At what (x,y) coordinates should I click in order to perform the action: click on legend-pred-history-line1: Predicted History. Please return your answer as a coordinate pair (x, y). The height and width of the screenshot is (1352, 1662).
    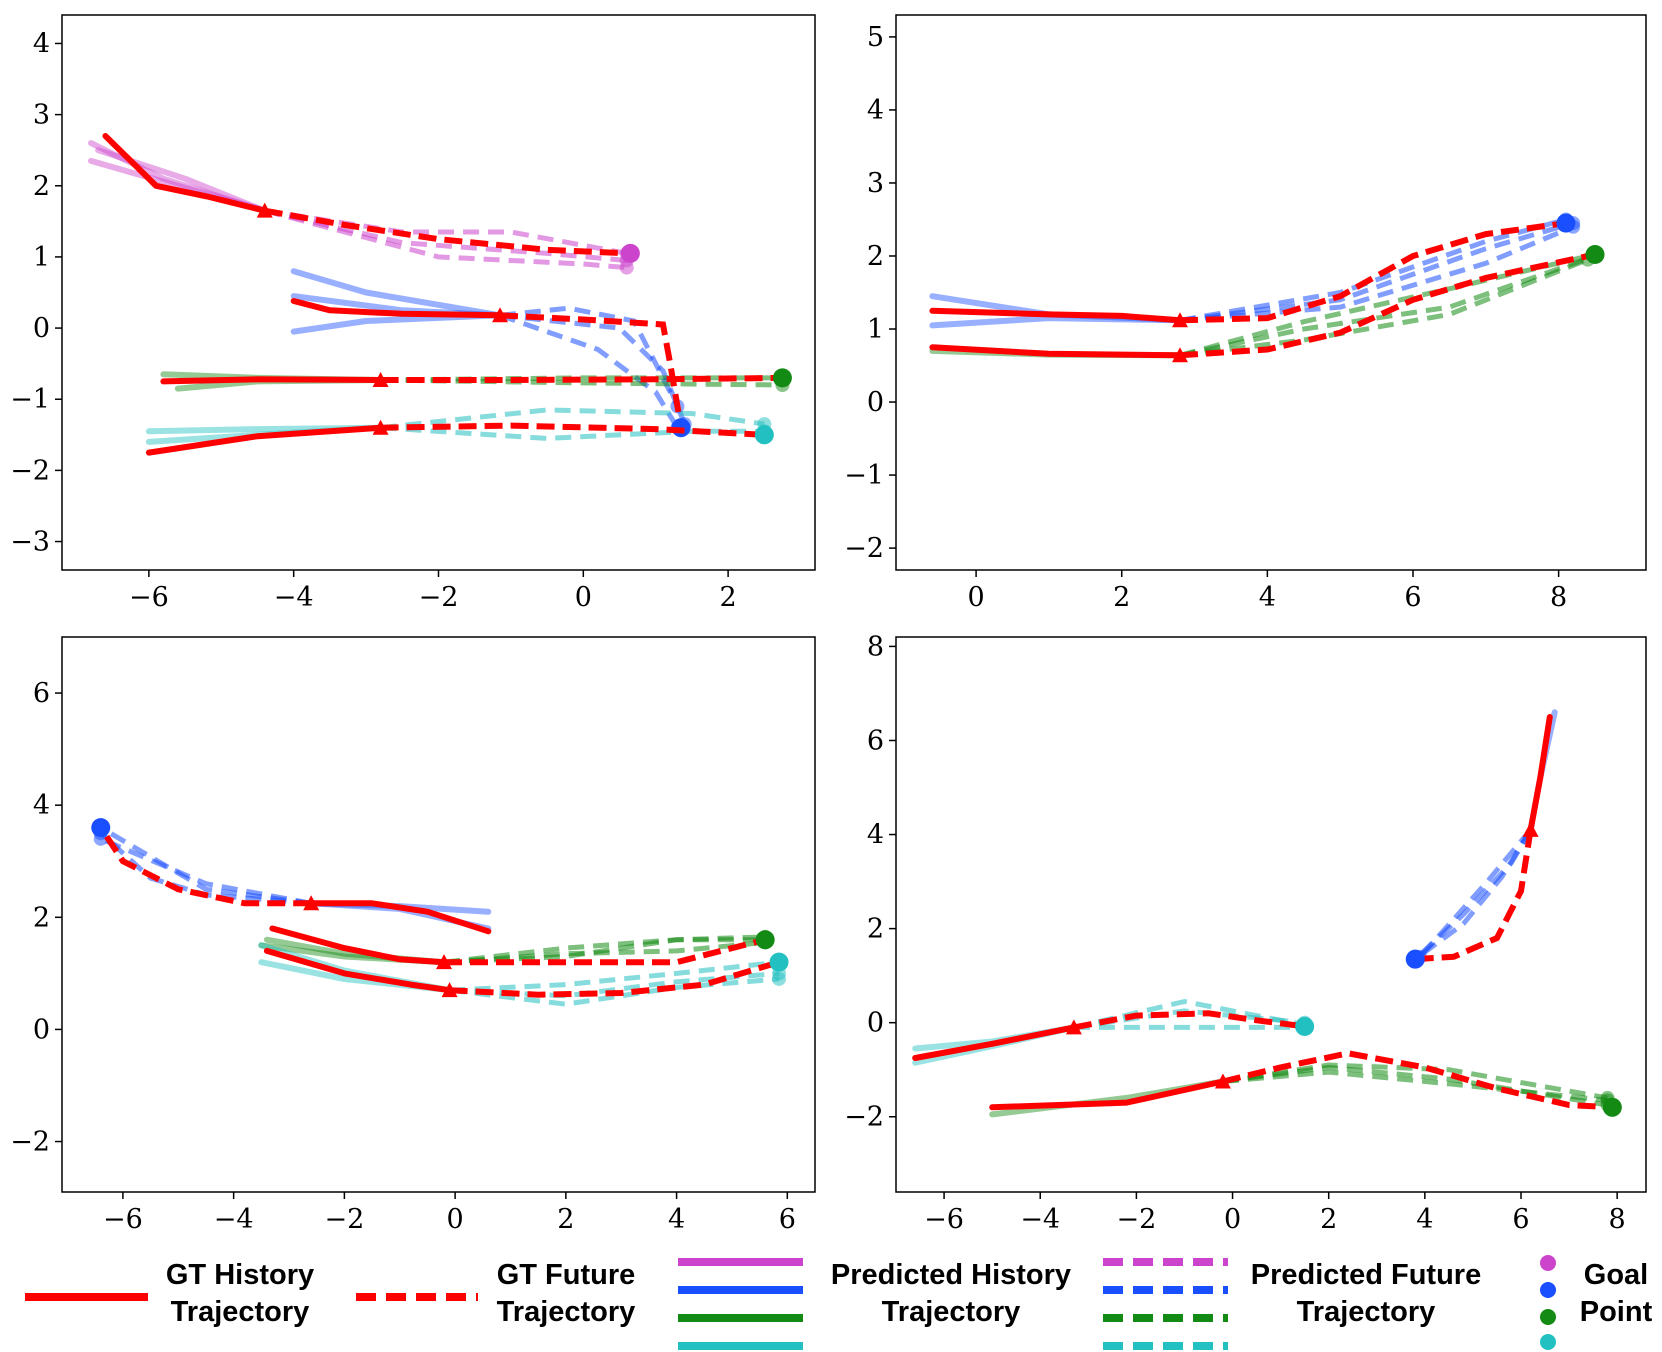
    Looking at the image, I should click on (951, 1275).